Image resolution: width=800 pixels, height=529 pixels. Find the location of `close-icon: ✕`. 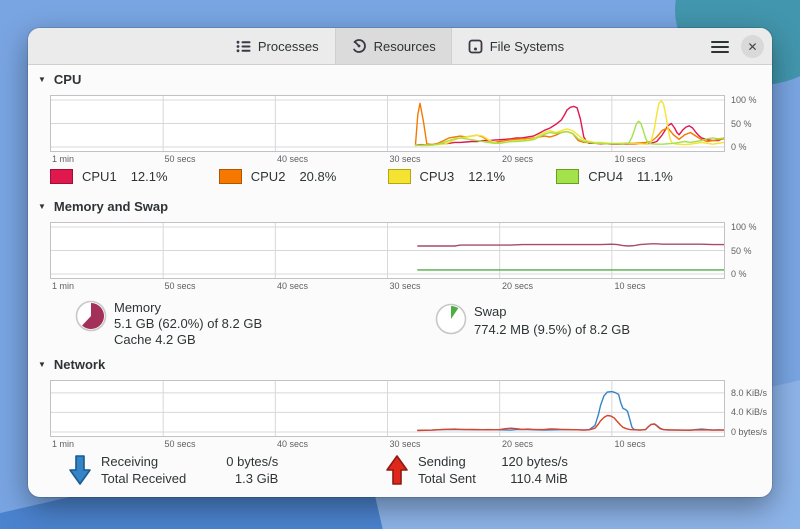

close-icon: ✕ is located at coordinates (752, 46).